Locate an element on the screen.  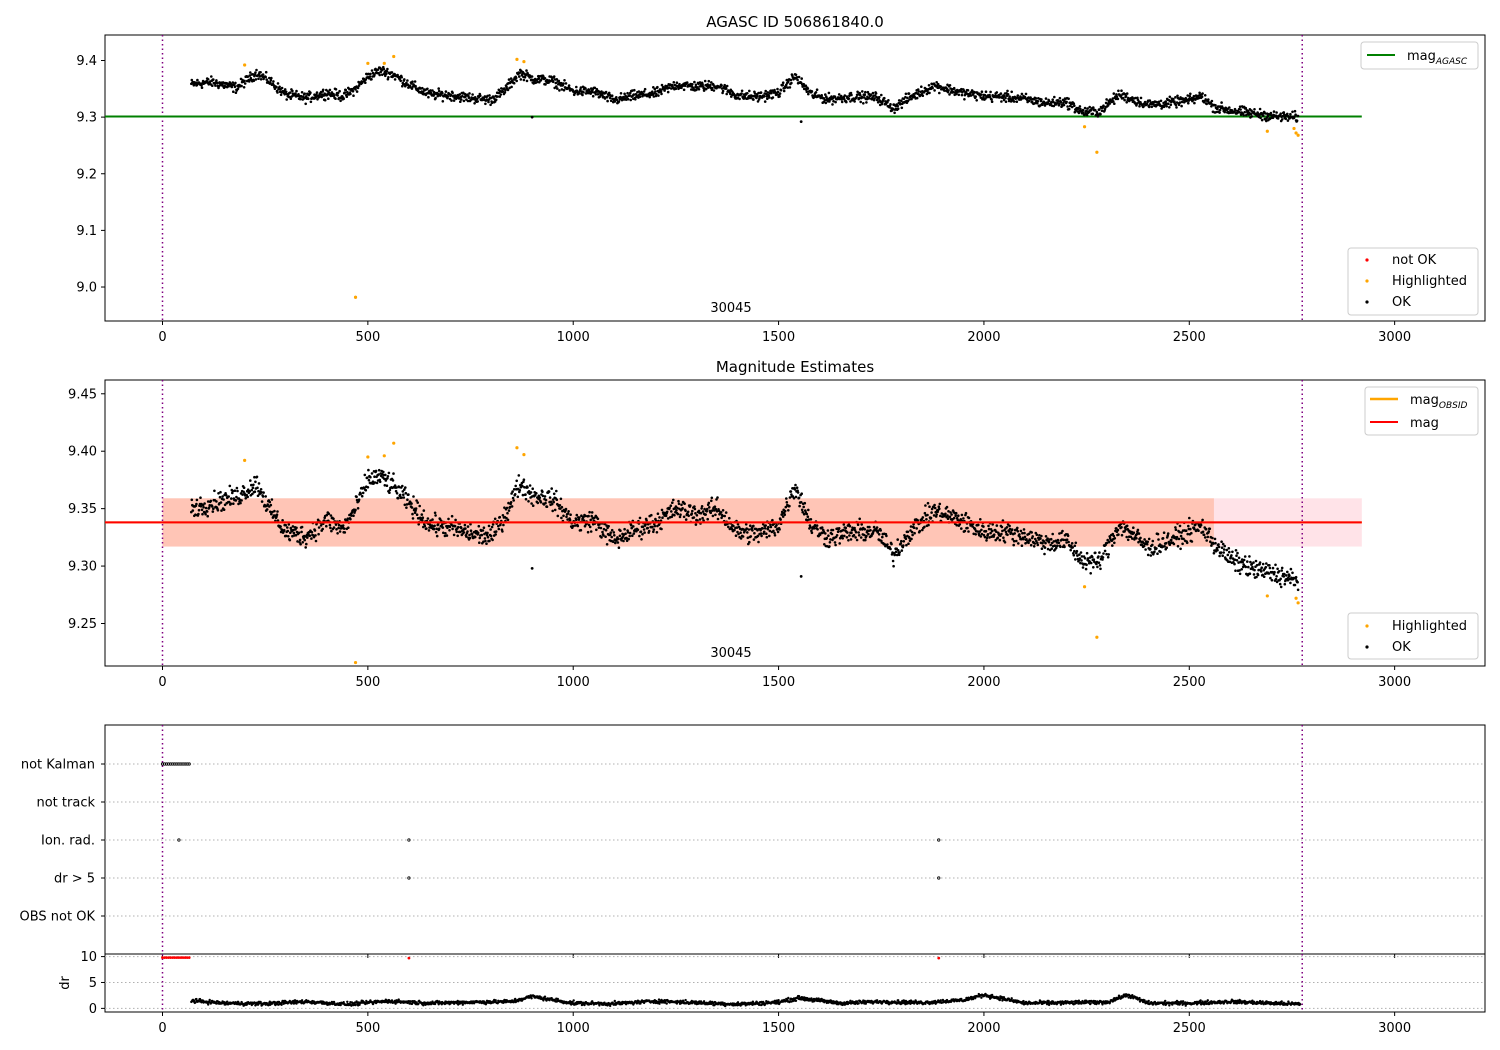
data-point-1-1992 is located at coordinates (1214, 553).